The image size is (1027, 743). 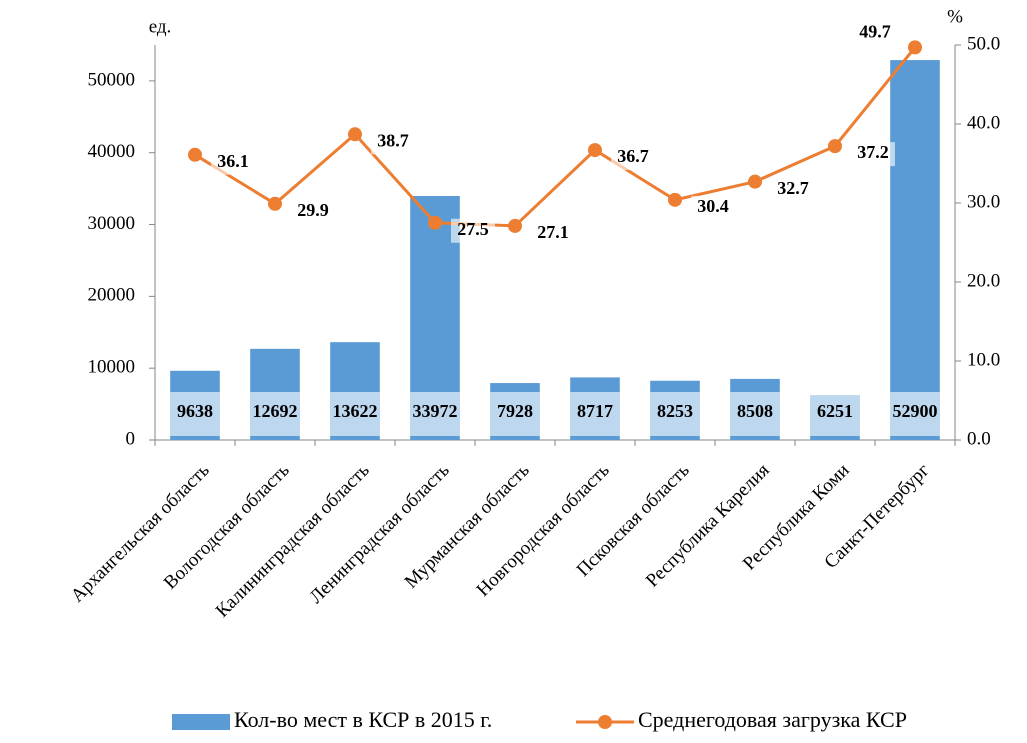 What do you see at coordinates (979, 438) in the screenshot?
I see `y2-tick-label: 0.0` at bounding box center [979, 438].